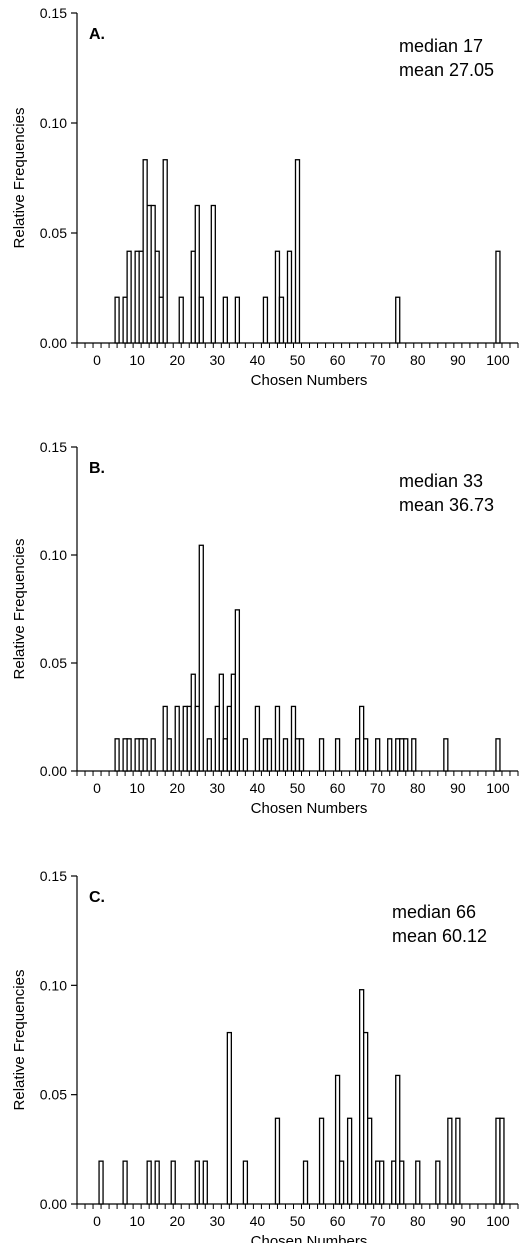  Describe the element at coordinates (446, 505) in the screenshot. I see `mean-annotation: mean 36.73` at that location.